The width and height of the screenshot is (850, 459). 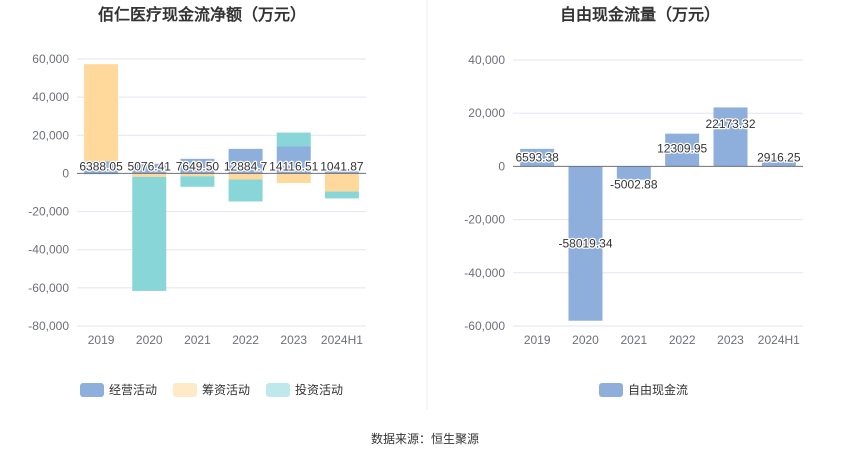 I want to click on data-label: 14116.51, so click(x=293, y=166).